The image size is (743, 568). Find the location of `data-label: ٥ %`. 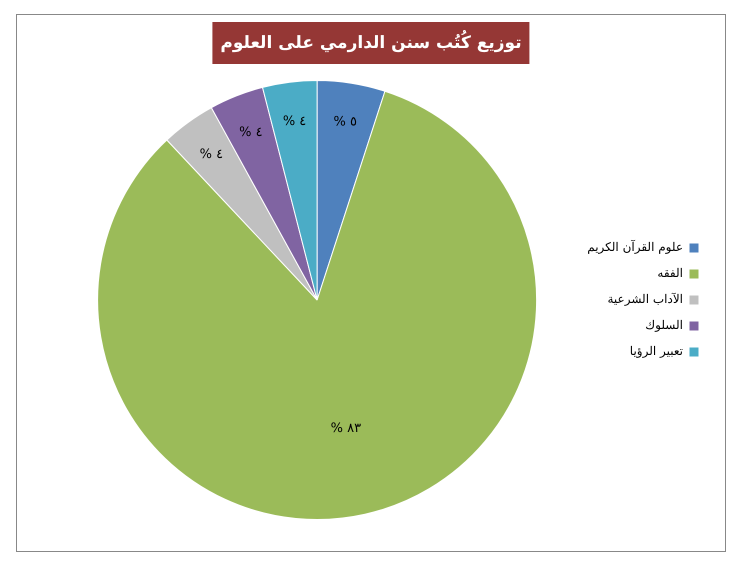

data-label: ٥ % is located at coordinates (346, 122).